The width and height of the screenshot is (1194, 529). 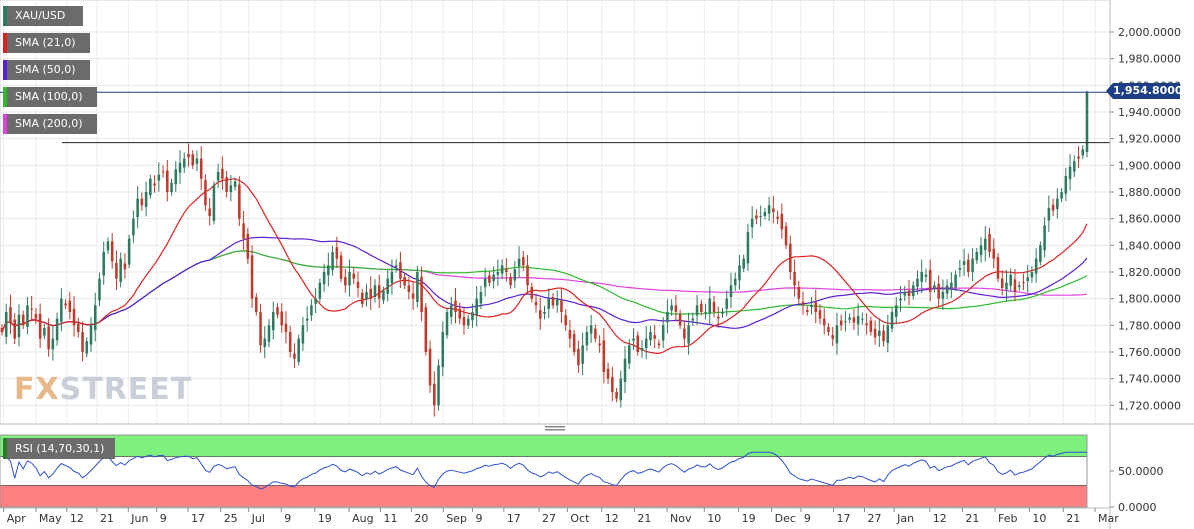 I want to click on rsi-neutral-zone, so click(x=543, y=471).